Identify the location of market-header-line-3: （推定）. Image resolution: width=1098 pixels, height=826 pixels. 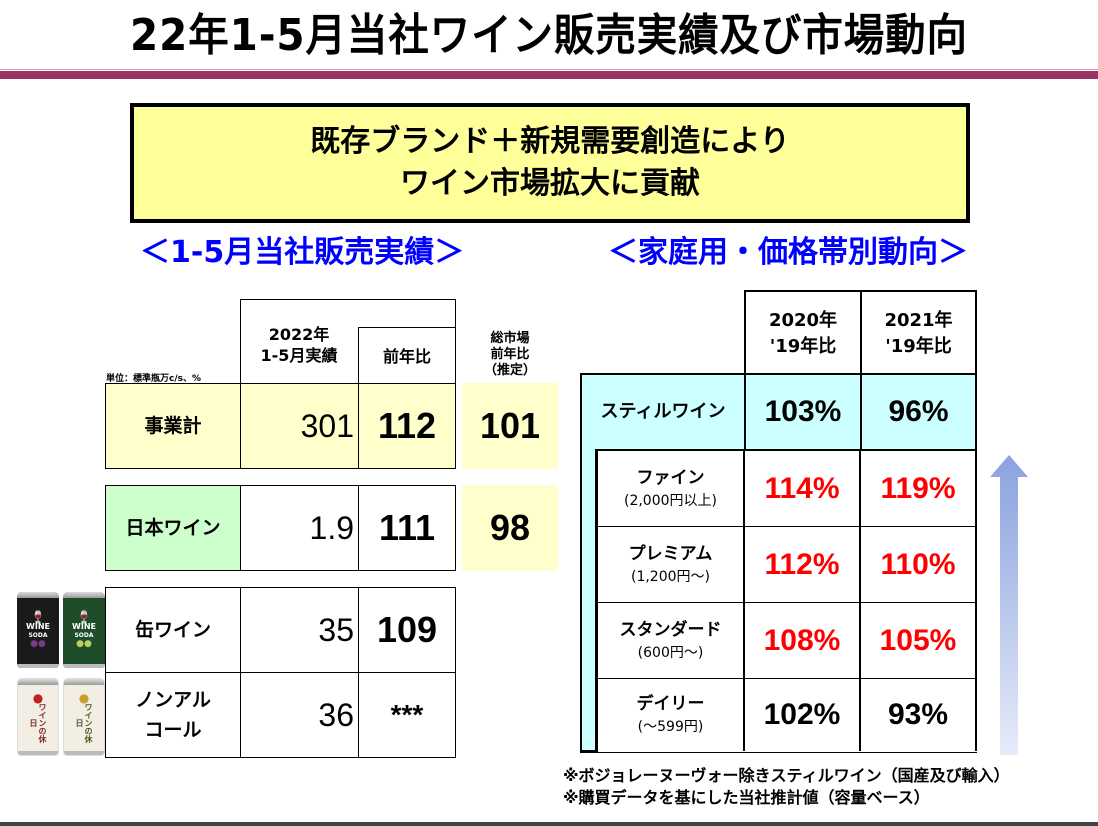
(509, 370).